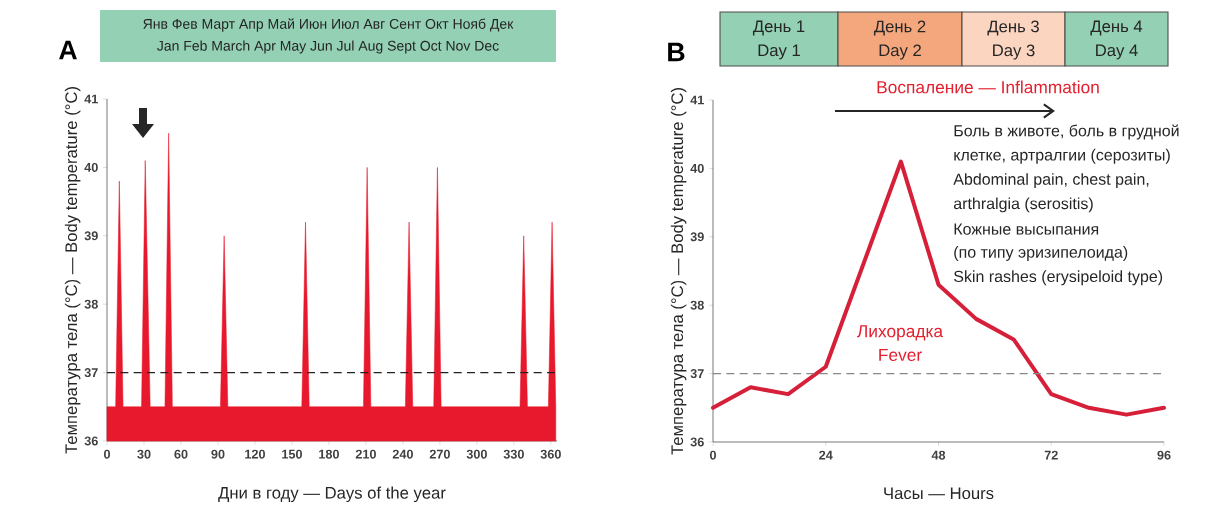  Describe the element at coordinates (332, 494) in the screenshot. I see `x-axis-title: Дни в году — Days of the year` at that location.